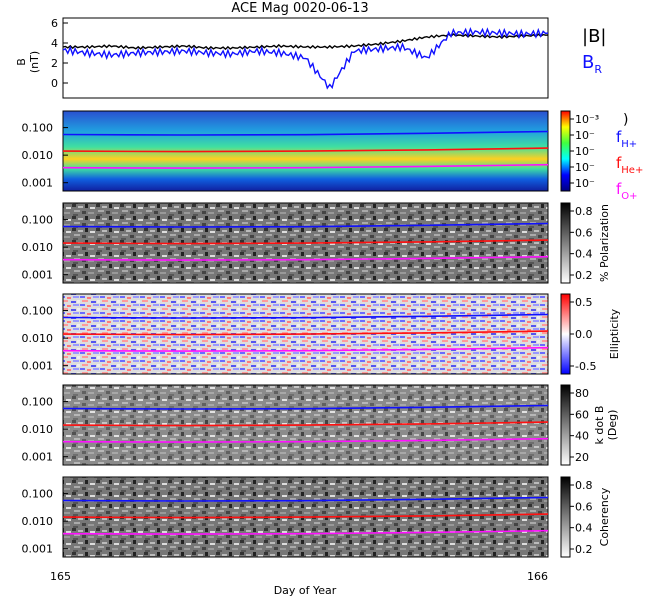 This screenshot has height=600, width=650. What do you see at coordinates (582, 457) in the screenshot?
I see `colorbar-tick-label: 20` at bounding box center [582, 457].